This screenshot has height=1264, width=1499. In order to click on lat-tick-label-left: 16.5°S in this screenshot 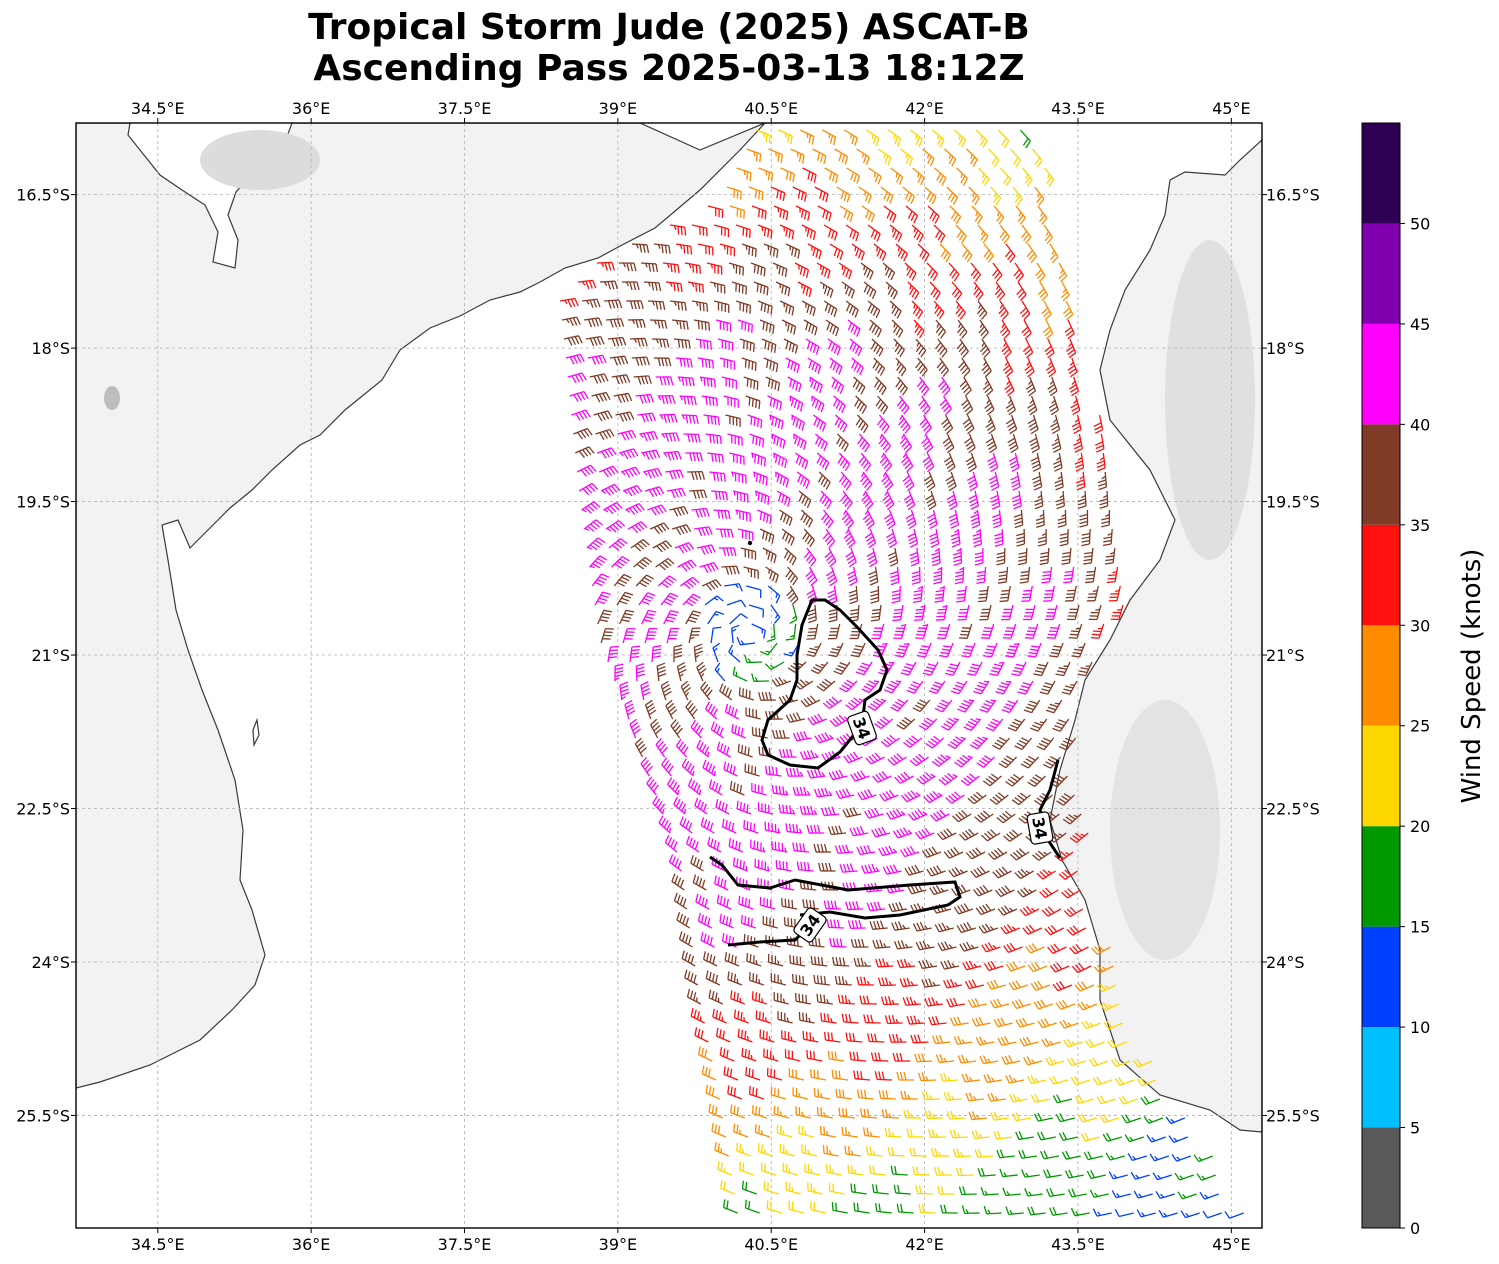, I will do `click(43, 195)`.